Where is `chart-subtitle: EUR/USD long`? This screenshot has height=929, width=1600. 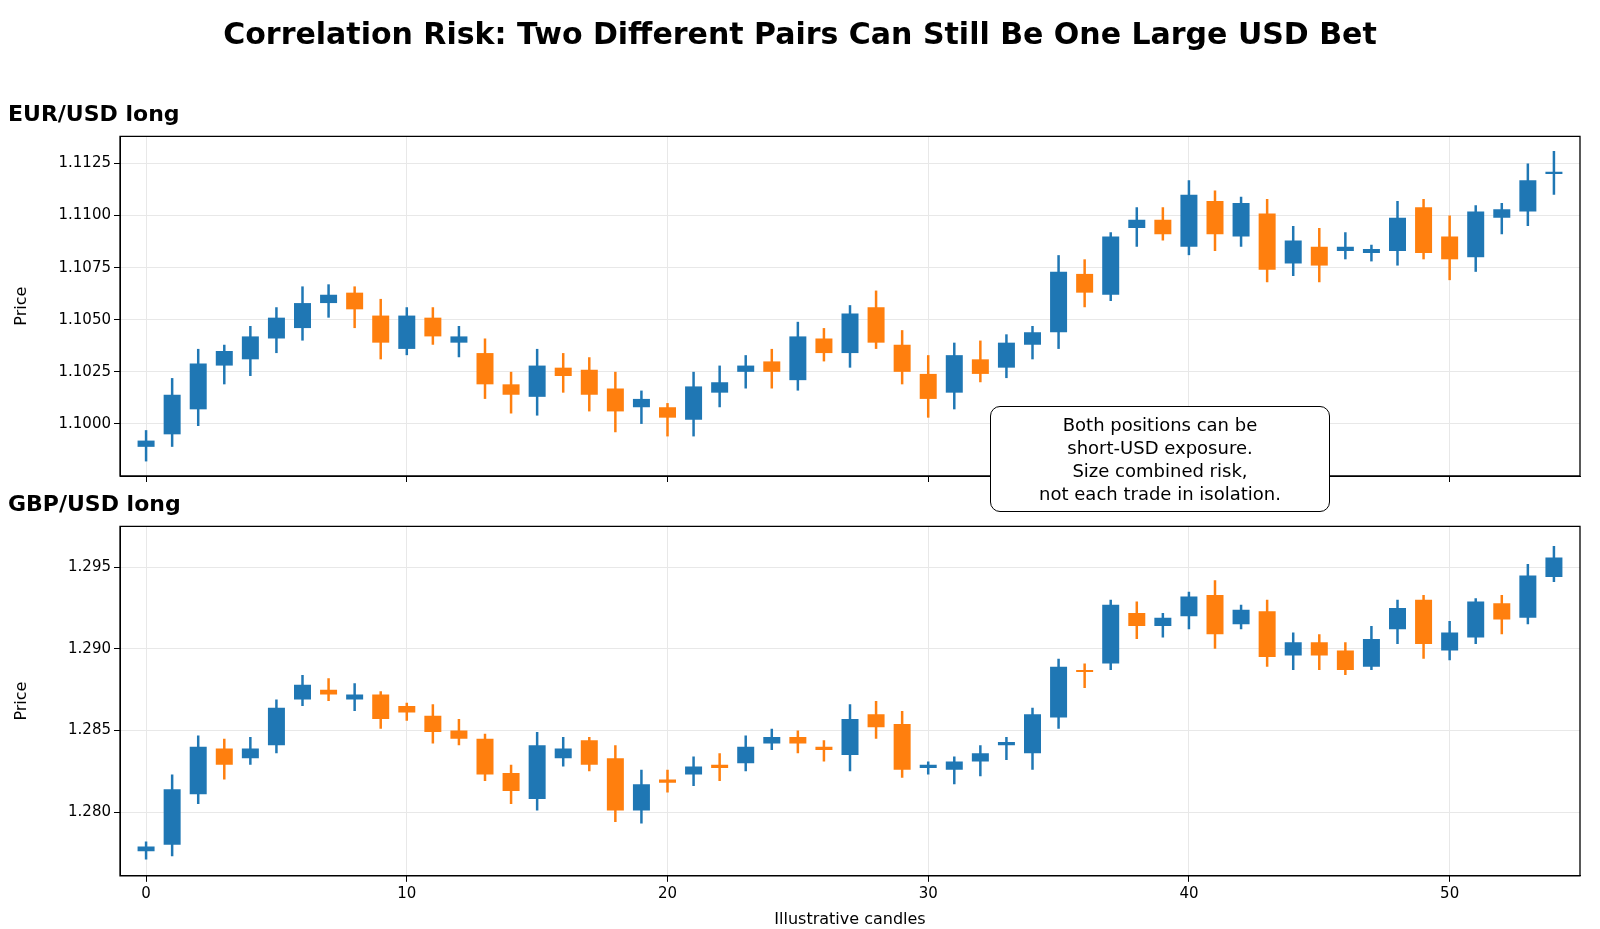 chart-subtitle: EUR/USD long is located at coordinates (94, 113).